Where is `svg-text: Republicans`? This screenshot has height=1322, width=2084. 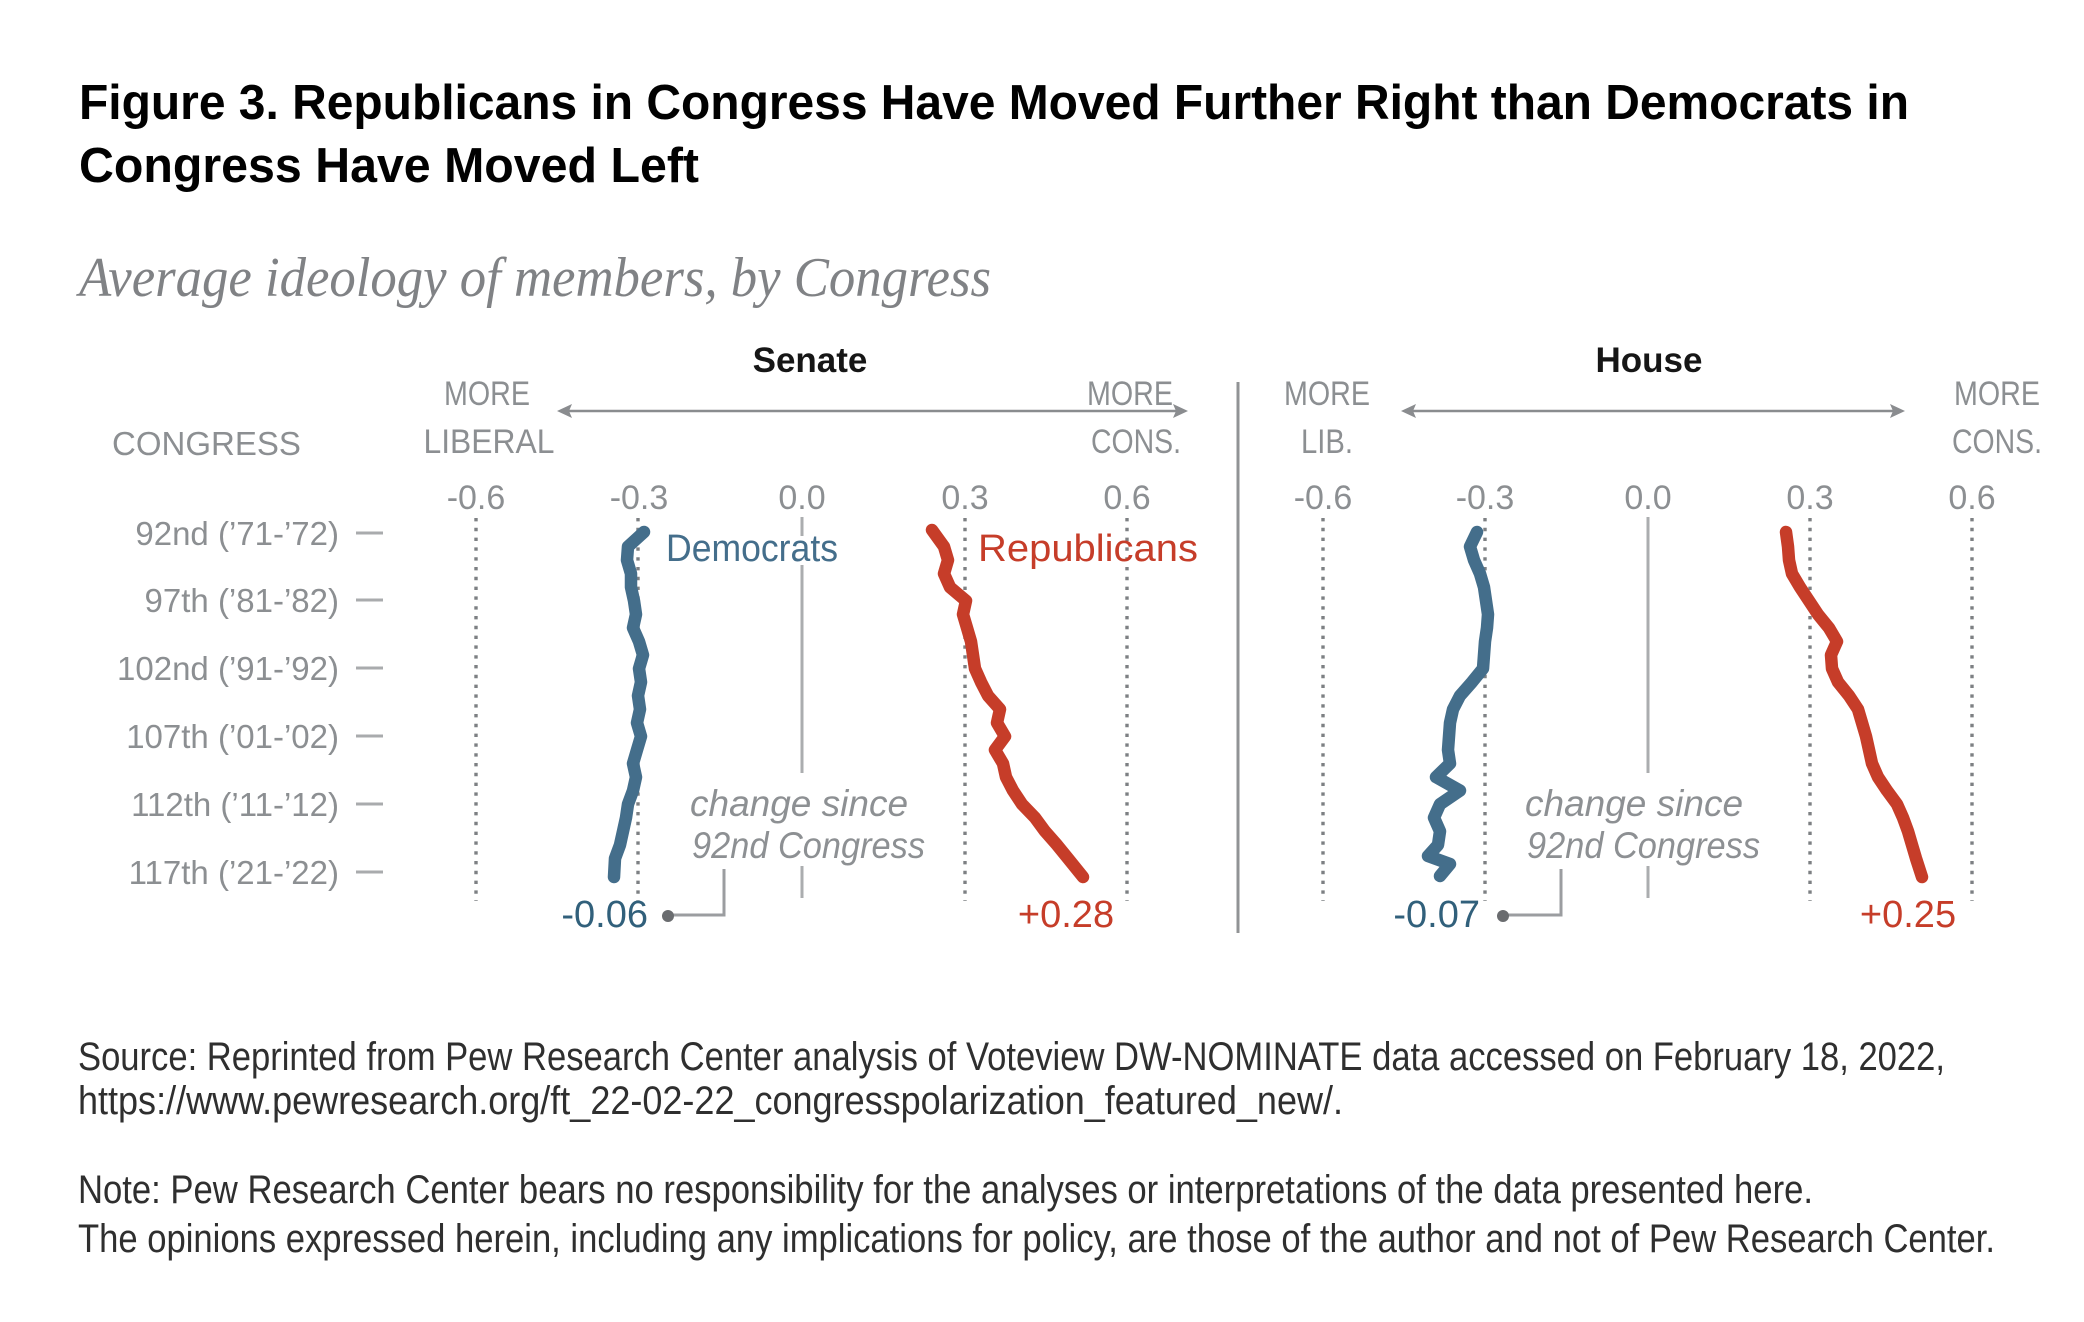
svg-text: Republicans is located at coordinates (1088, 549).